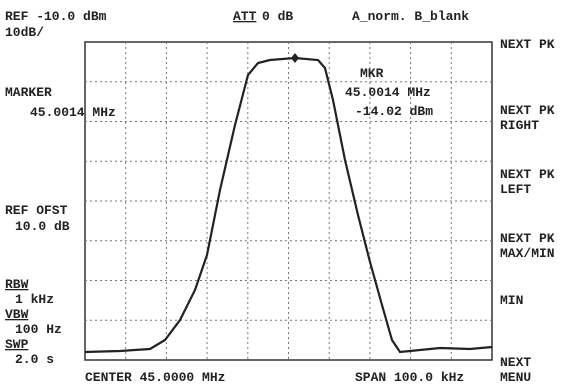 The image size is (571, 385). What do you see at coordinates (295, 58) in the screenshot?
I see `marker-diamond` at bounding box center [295, 58].